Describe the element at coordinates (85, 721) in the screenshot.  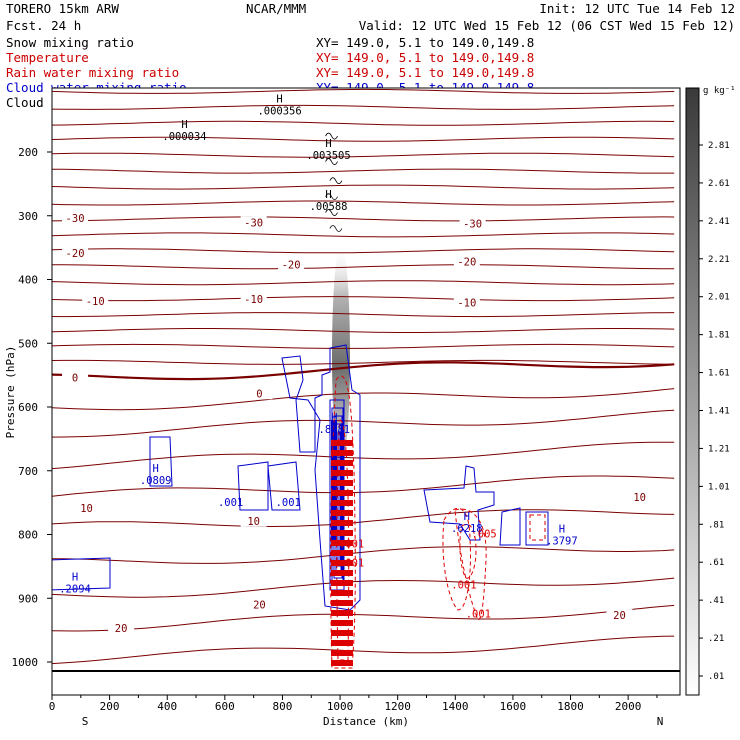
I see `south-endpoint-label: S` at that location.